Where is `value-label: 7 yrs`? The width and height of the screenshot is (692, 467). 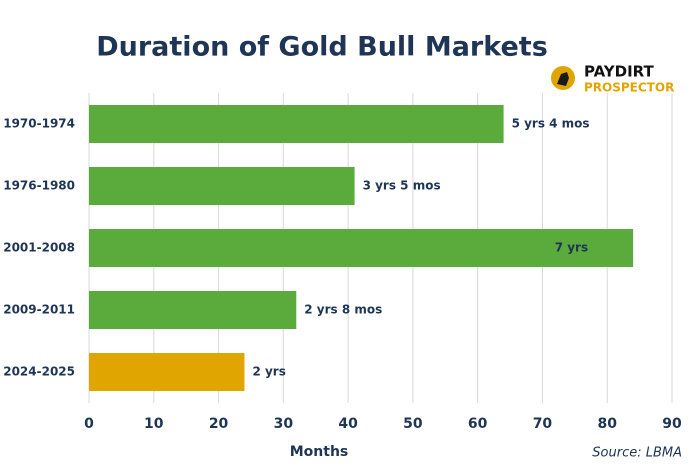 value-label: 7 yrs is located at coordinates (571, 248).